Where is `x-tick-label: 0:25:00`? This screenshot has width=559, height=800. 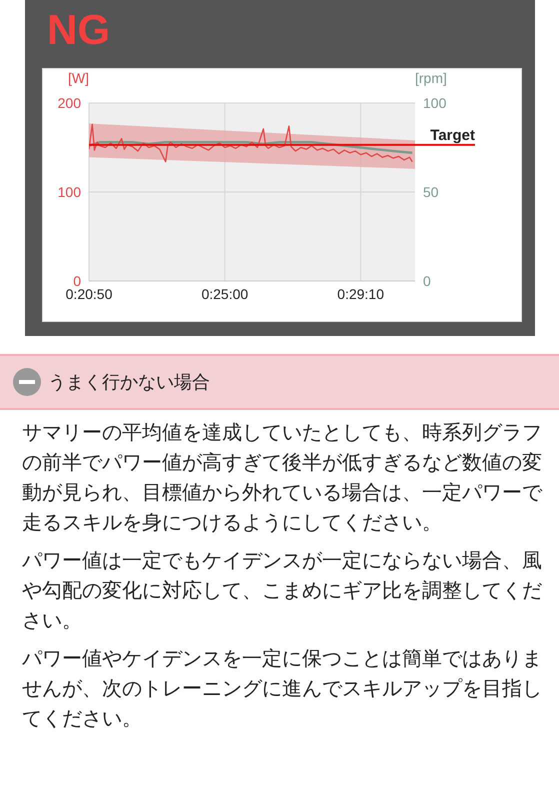 x-tick-label: 0:25:00 is located at coordinates (224, 294).